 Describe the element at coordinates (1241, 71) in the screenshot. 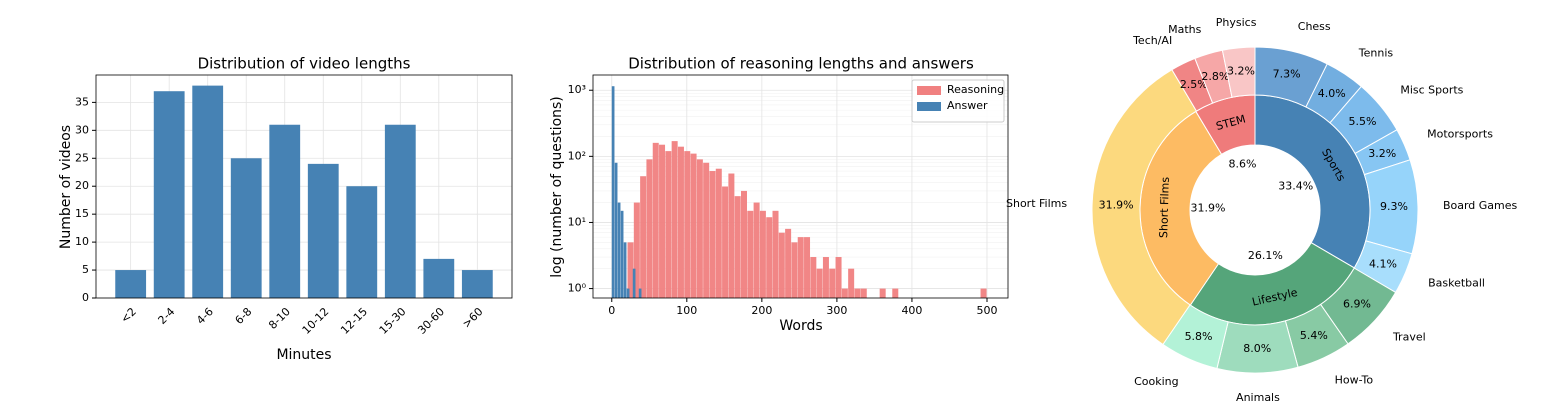

I see `value-label: 3.2%` at that location.